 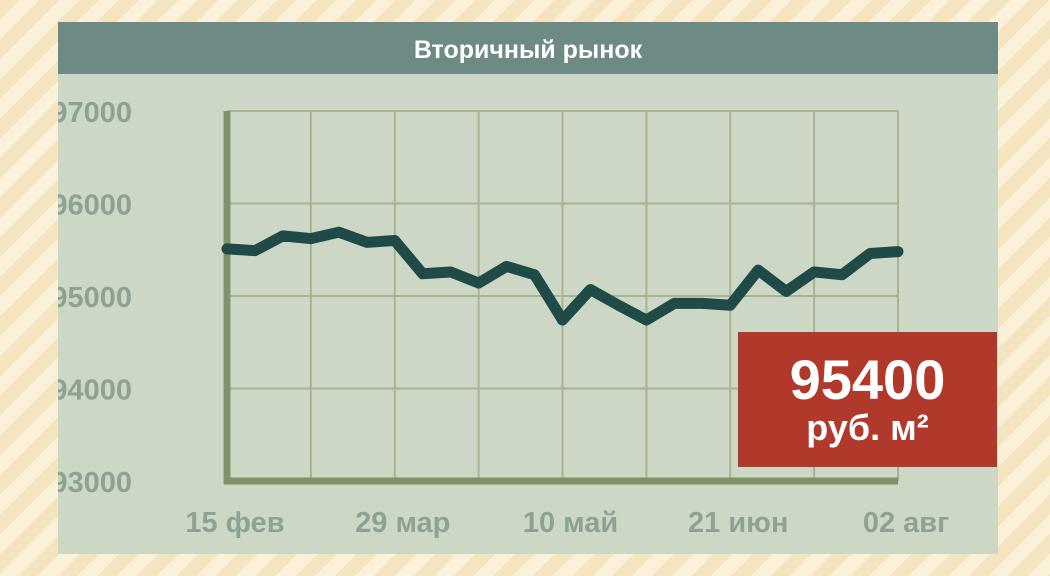 I want to click on current-price-badge: 95400 руб. м², so click(x=867, y=399).